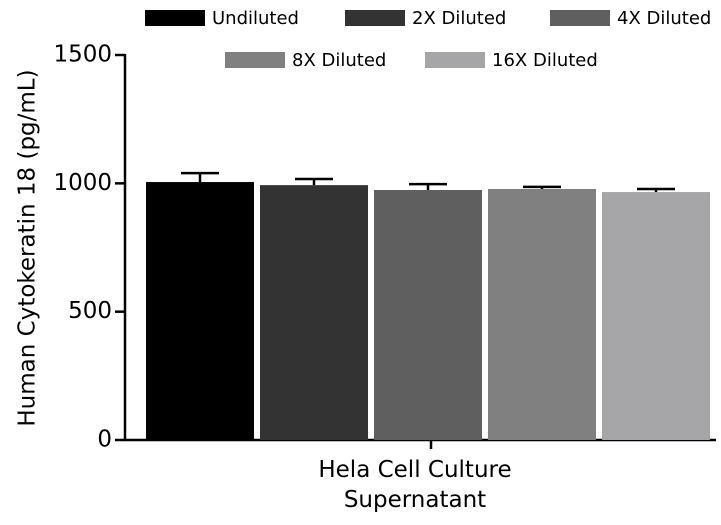 The image size is (721, 525). What do you see at coordinates (459, 18) in the screenshot?
I see `legend-label: 2X Diluted` at bounding box center [459, 18].